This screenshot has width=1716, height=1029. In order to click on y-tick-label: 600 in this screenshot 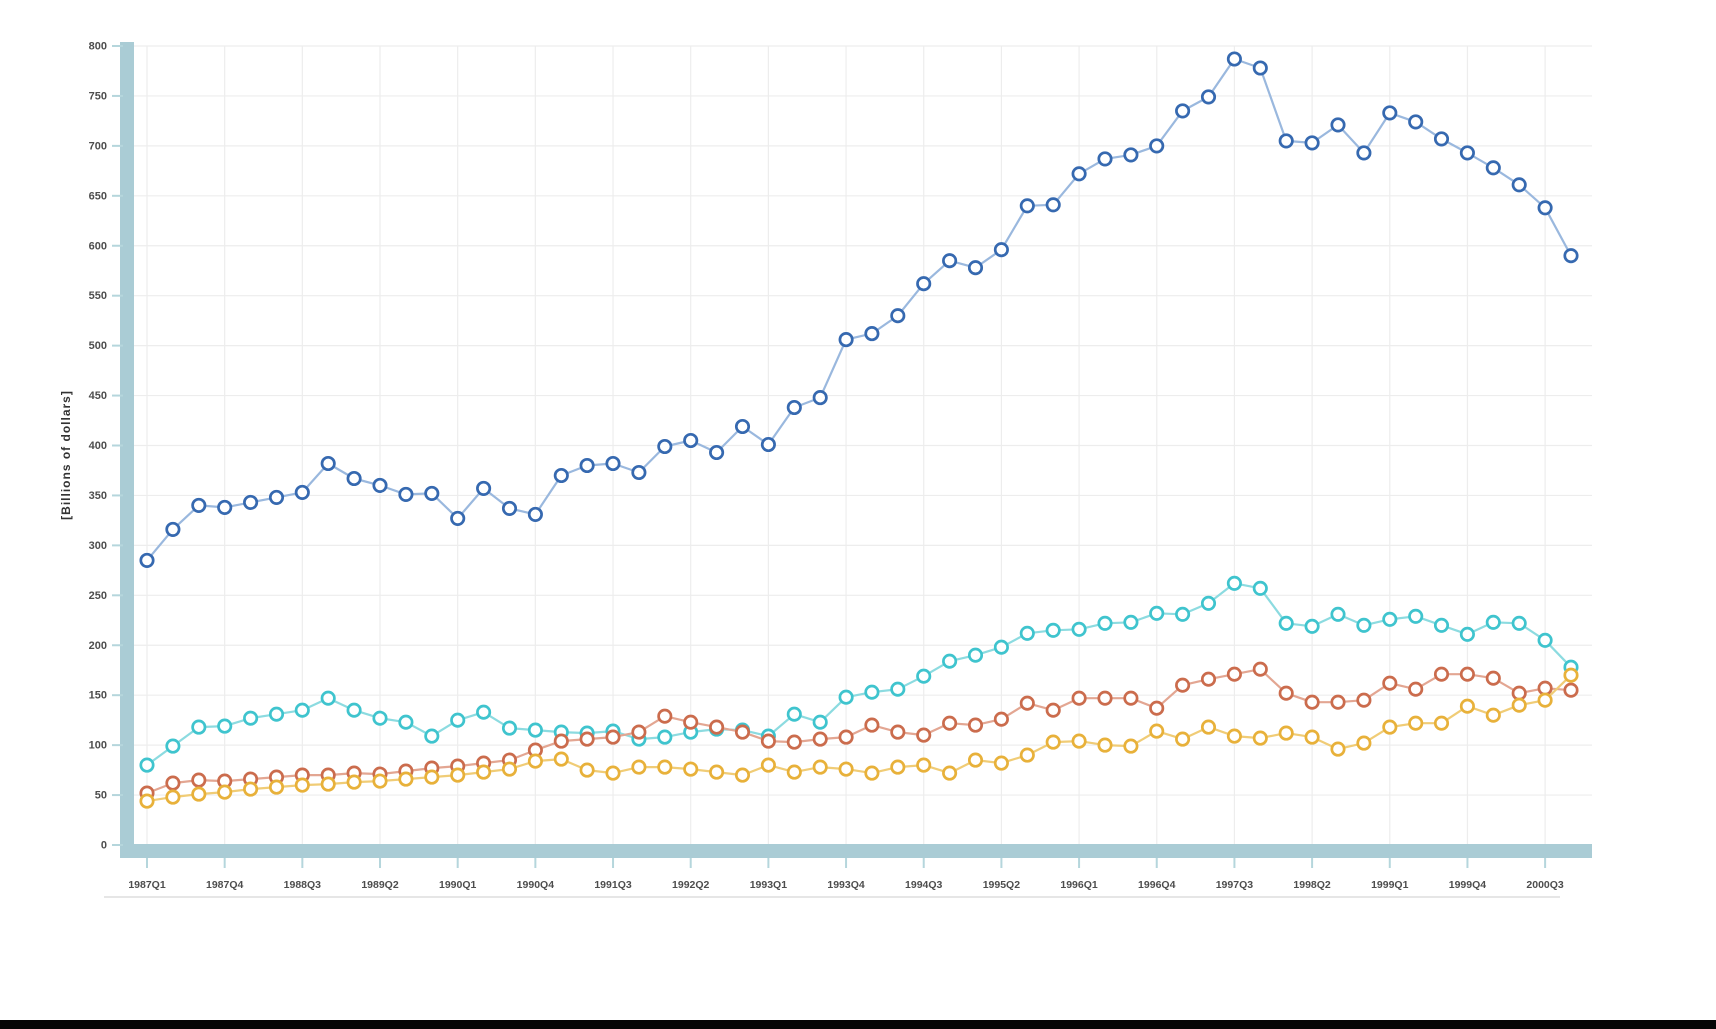, I will do `click(98, 246)`.